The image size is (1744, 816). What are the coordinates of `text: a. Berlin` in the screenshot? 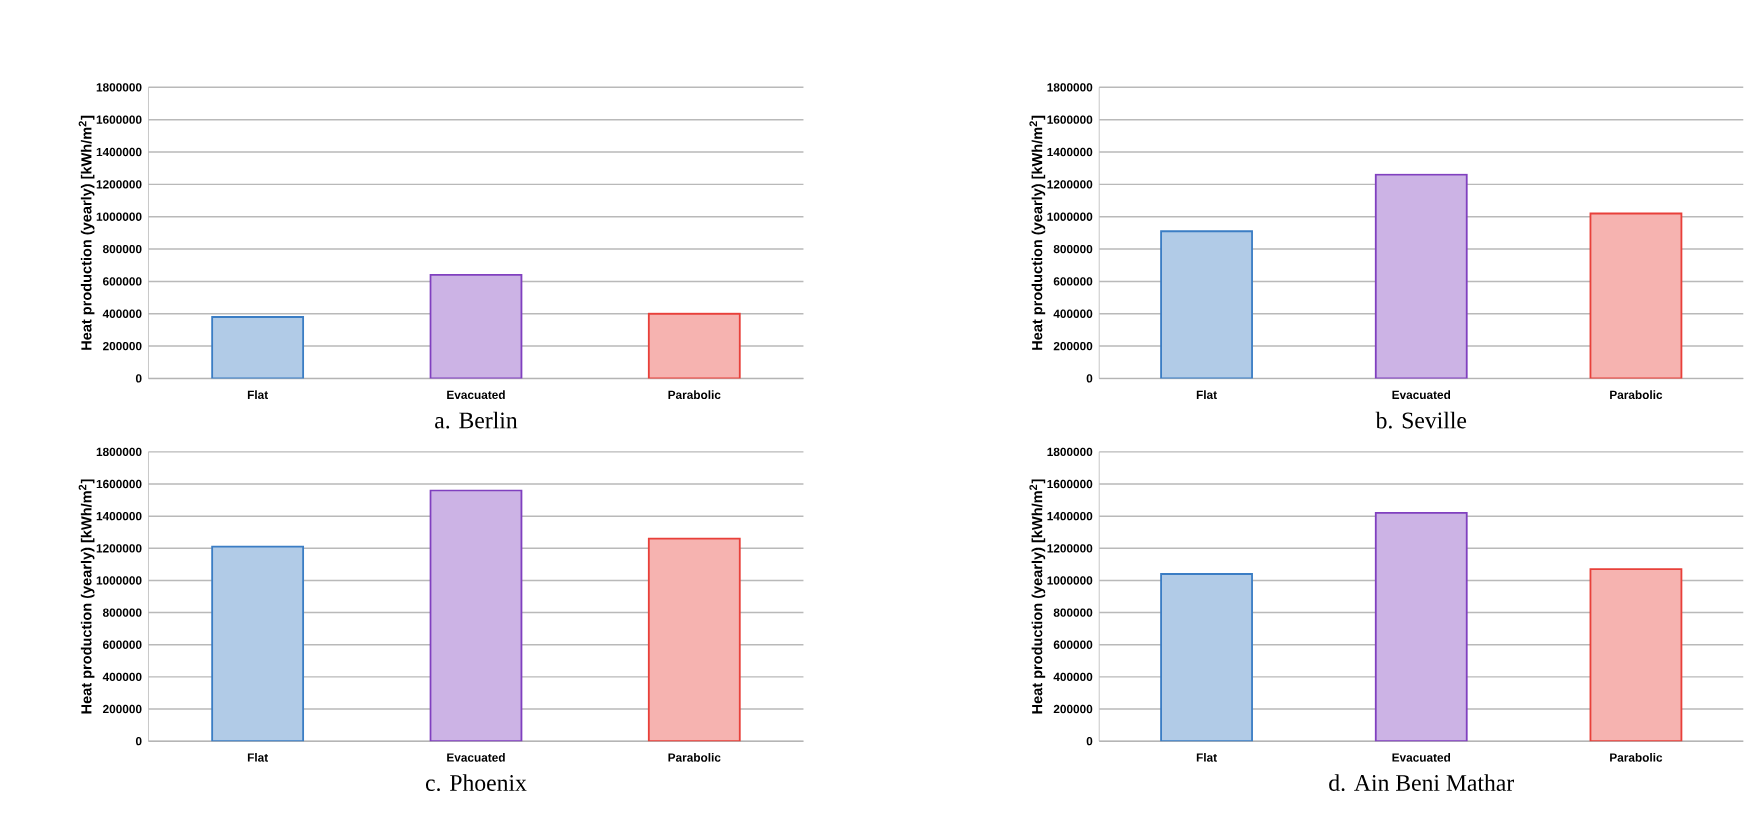 It's located at (476, 420).